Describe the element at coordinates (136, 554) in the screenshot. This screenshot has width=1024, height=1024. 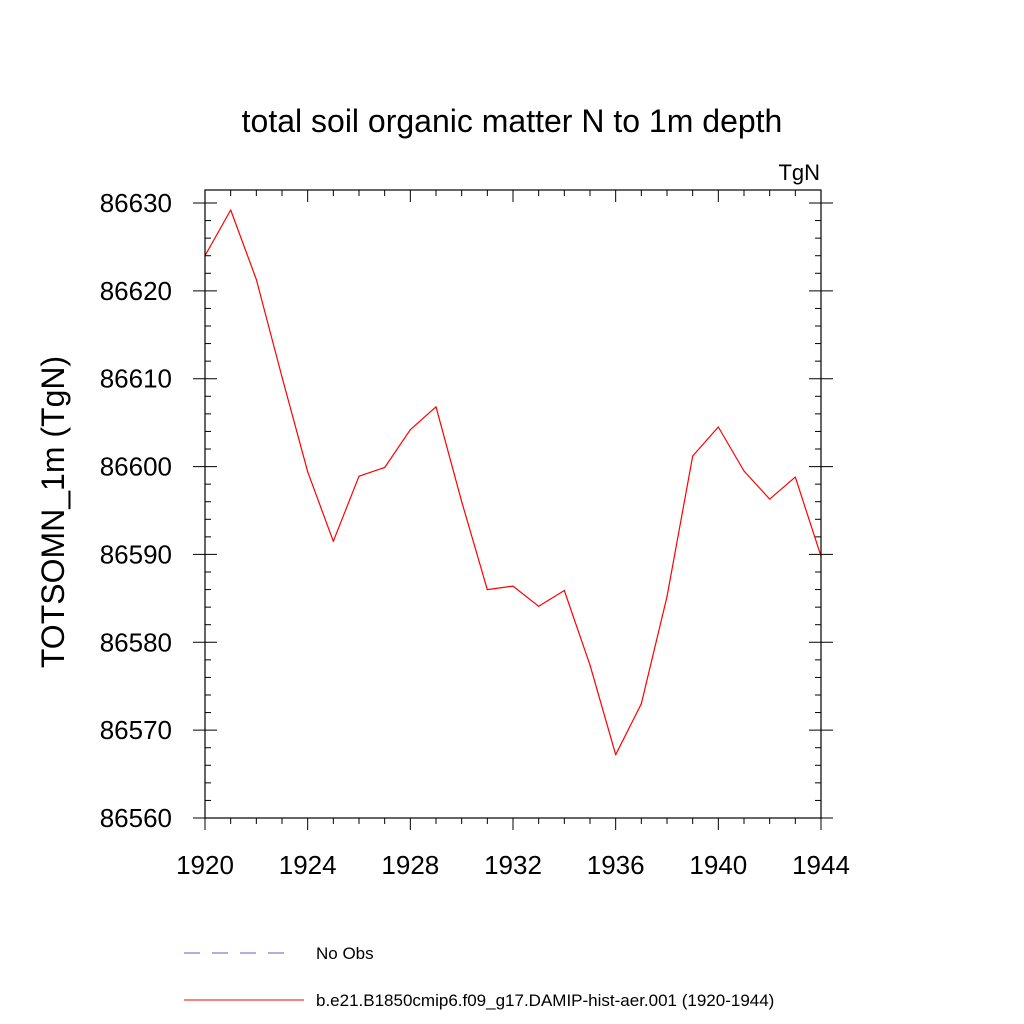
I see `y-tick-label: 86590` at that location.